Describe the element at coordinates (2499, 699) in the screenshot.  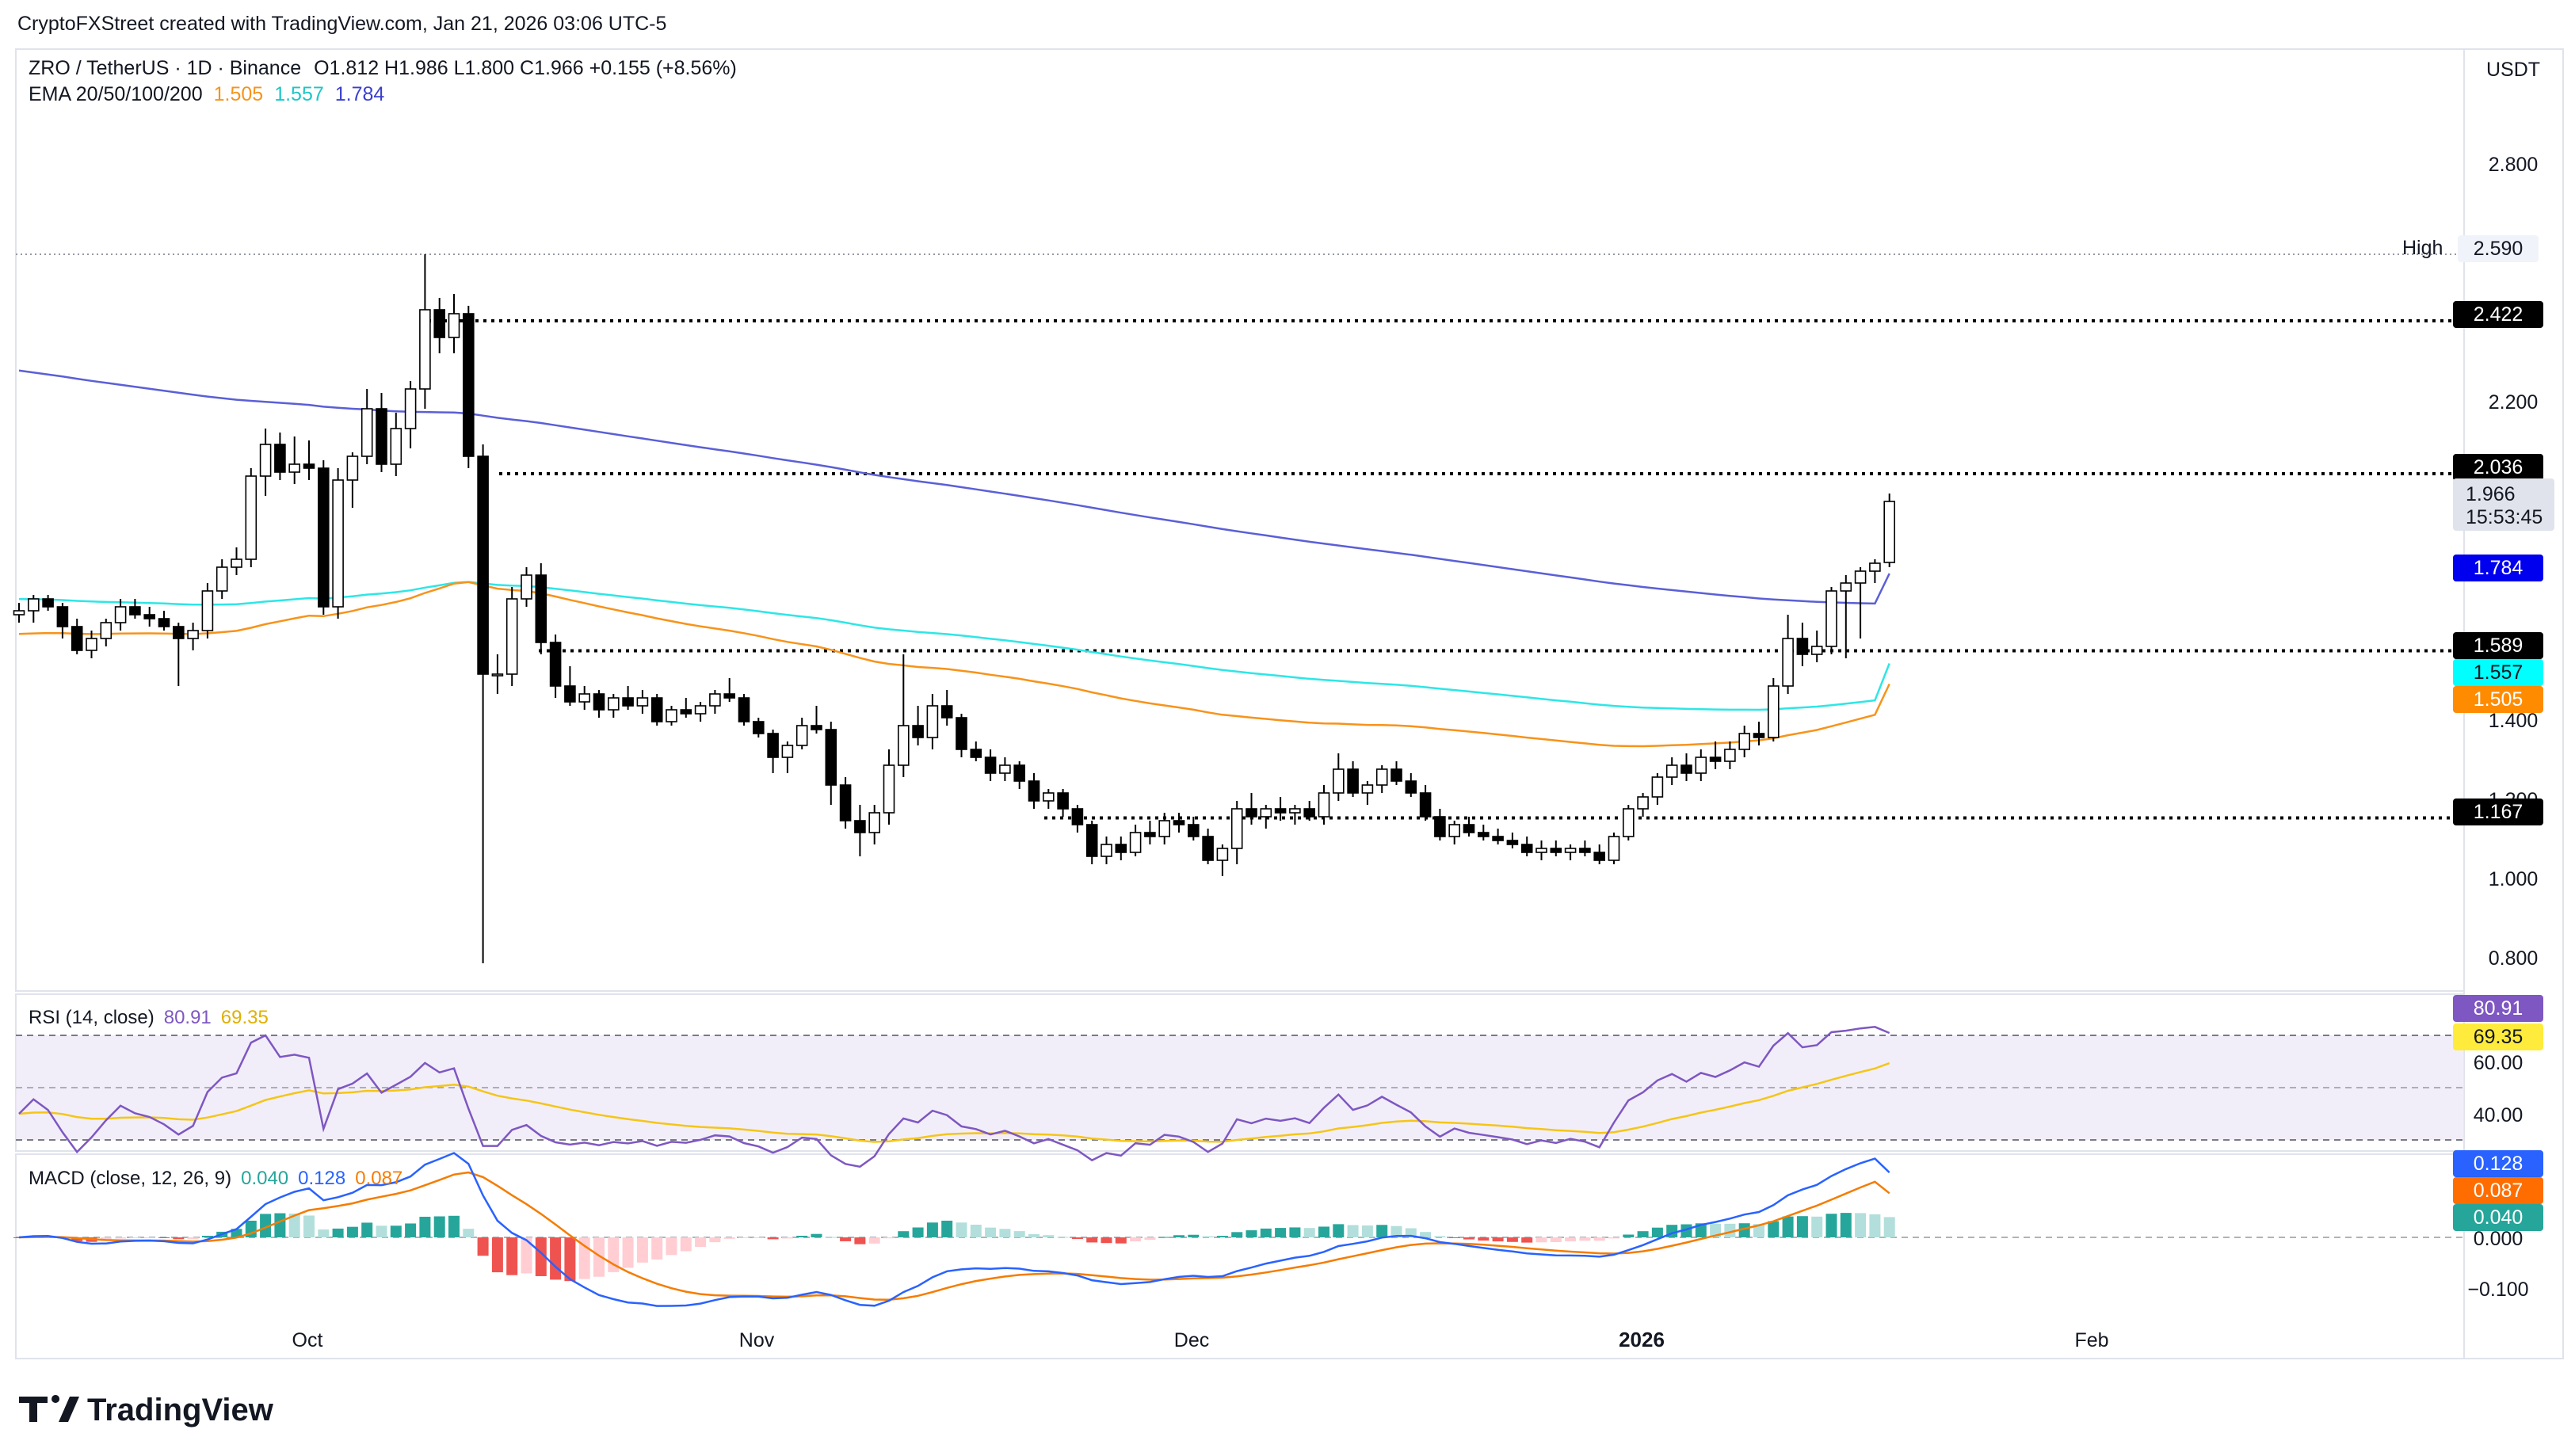
I see `ema50-tag-value: 1.505` at that location.